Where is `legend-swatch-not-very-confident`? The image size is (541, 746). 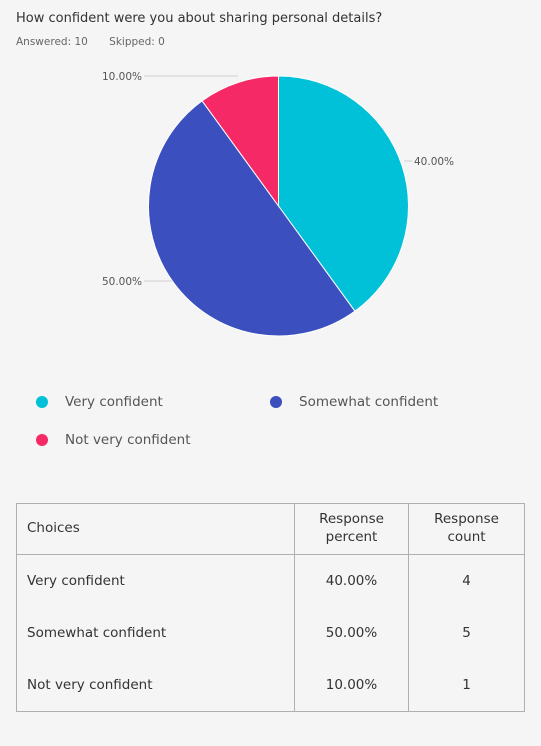
legend-swatch-not-very-confident is located at coordinates (42, 440).